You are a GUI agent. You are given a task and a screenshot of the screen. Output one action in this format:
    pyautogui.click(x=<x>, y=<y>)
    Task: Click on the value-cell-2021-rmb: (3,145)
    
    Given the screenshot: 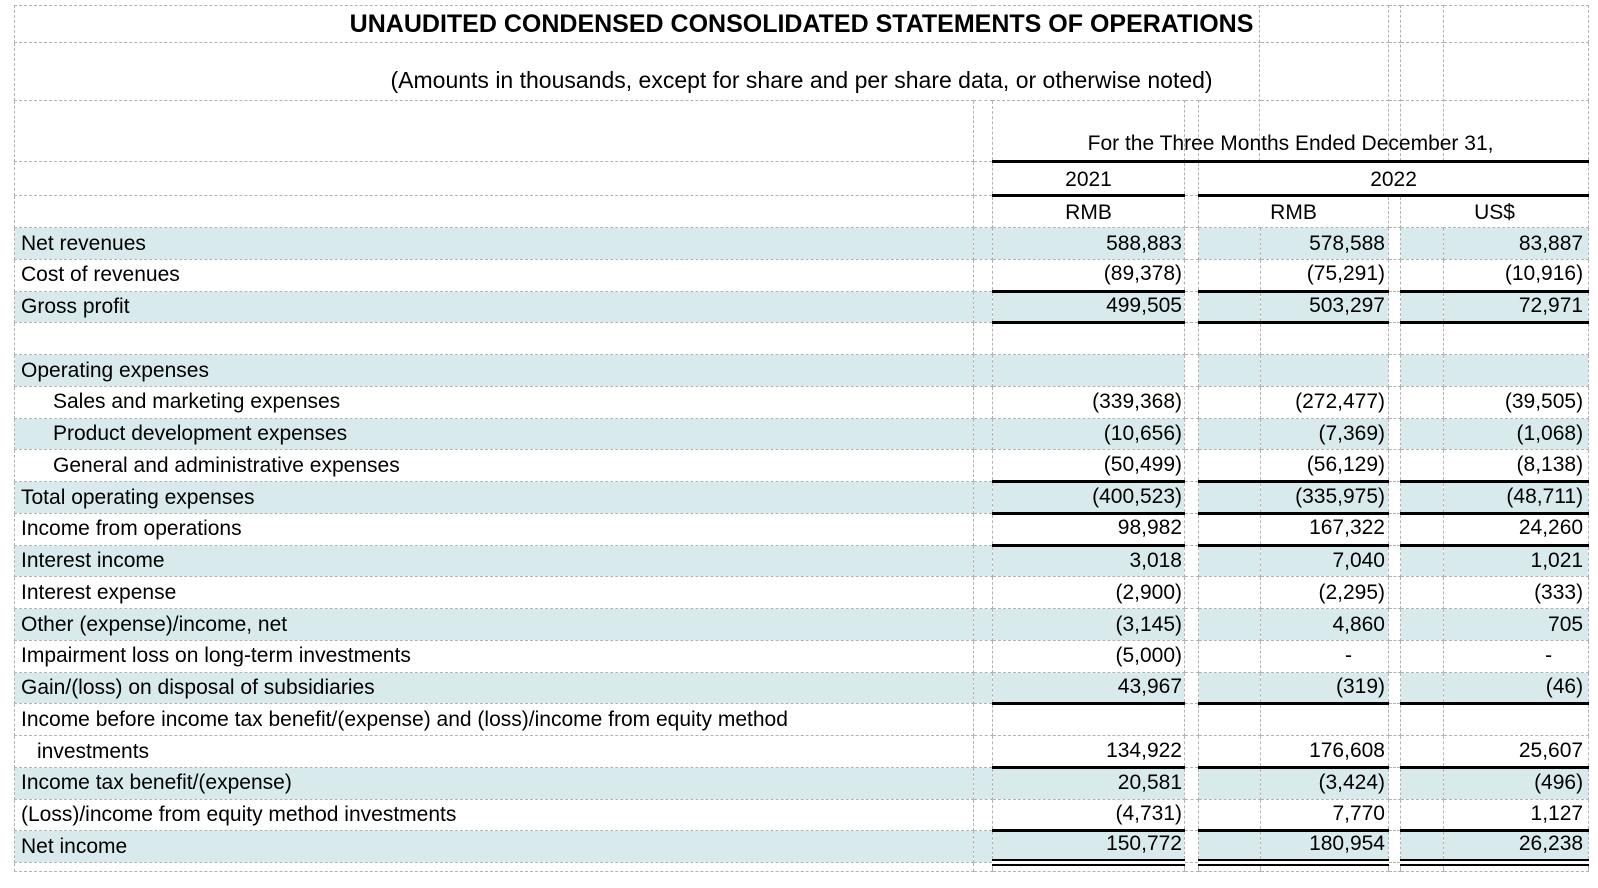 What is the action you would take?
    pyautogui.click(x=1088, y=624)
    